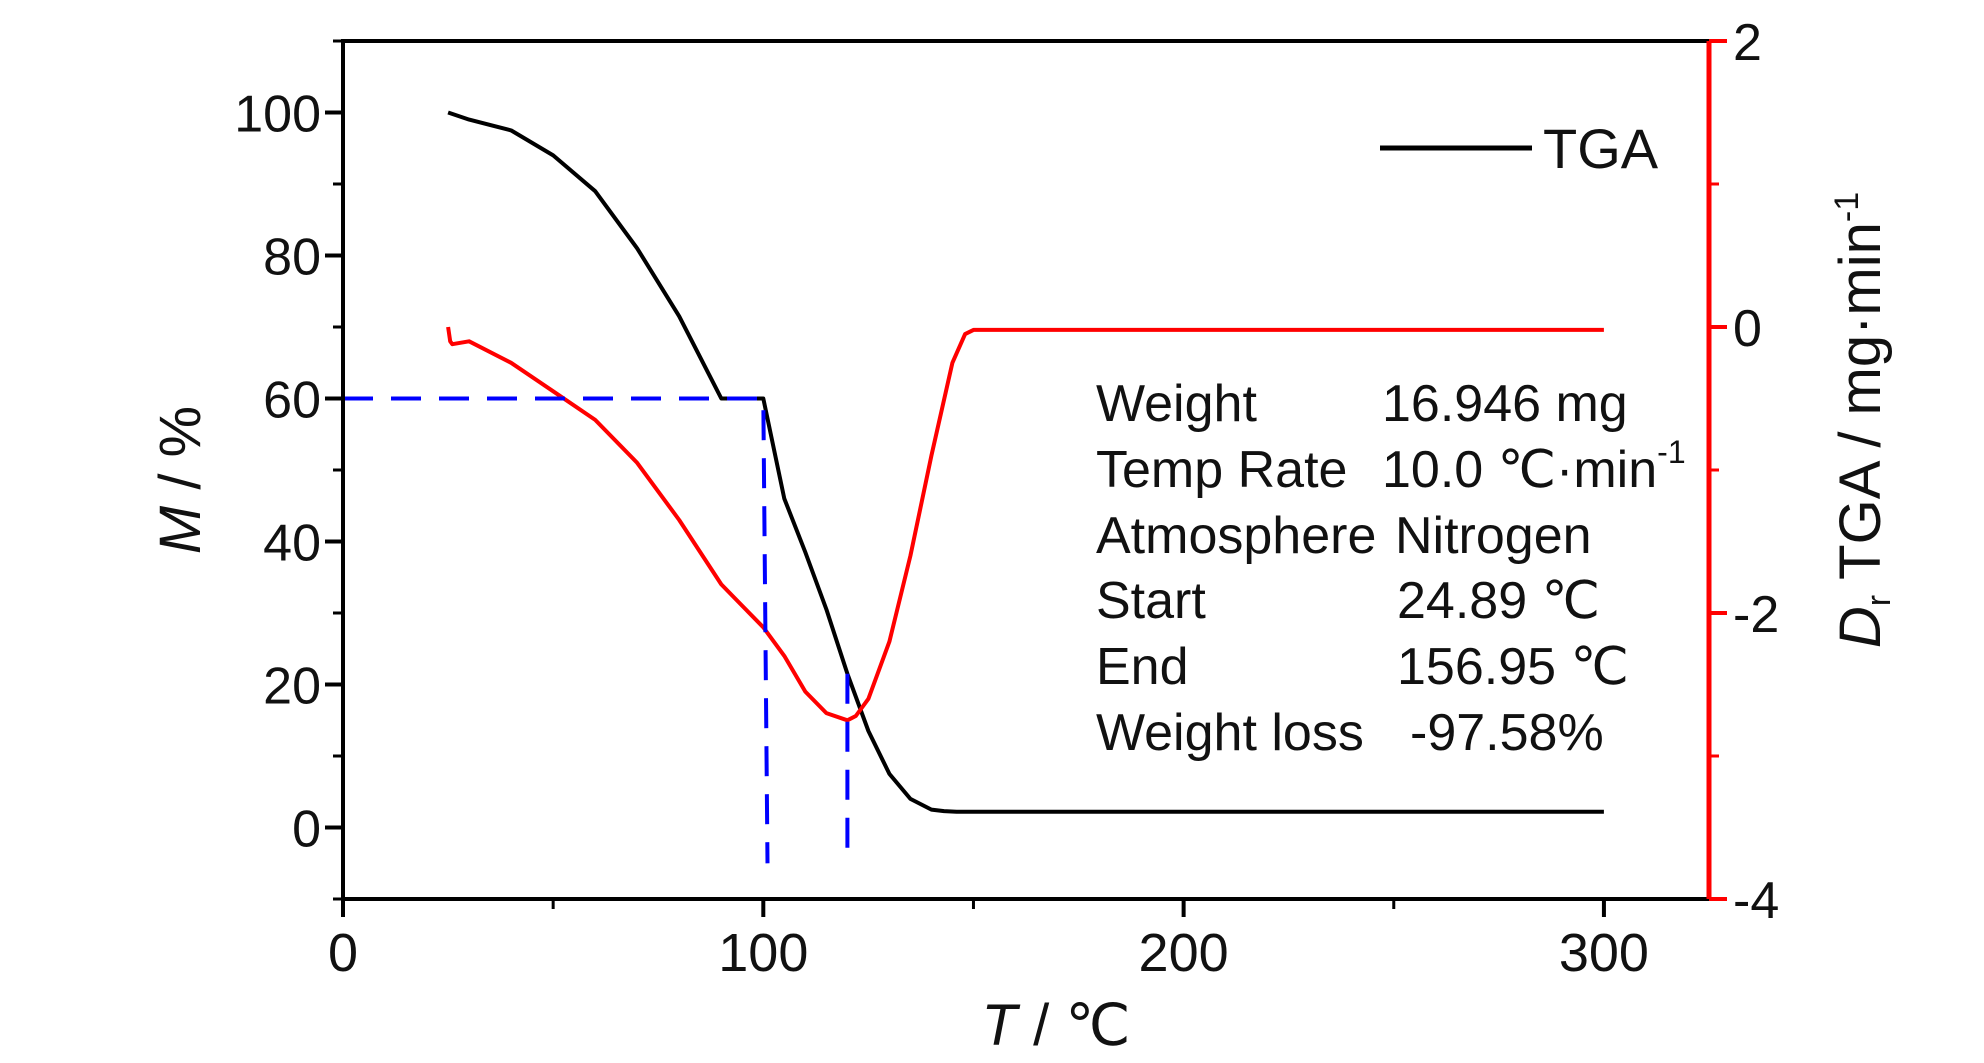 The height and width of the screenshot is (1063, 1984). Describe the element at coordinates (1756, 615) in the screenshot. I see `y-right-tick-label--2: -2` at that location.